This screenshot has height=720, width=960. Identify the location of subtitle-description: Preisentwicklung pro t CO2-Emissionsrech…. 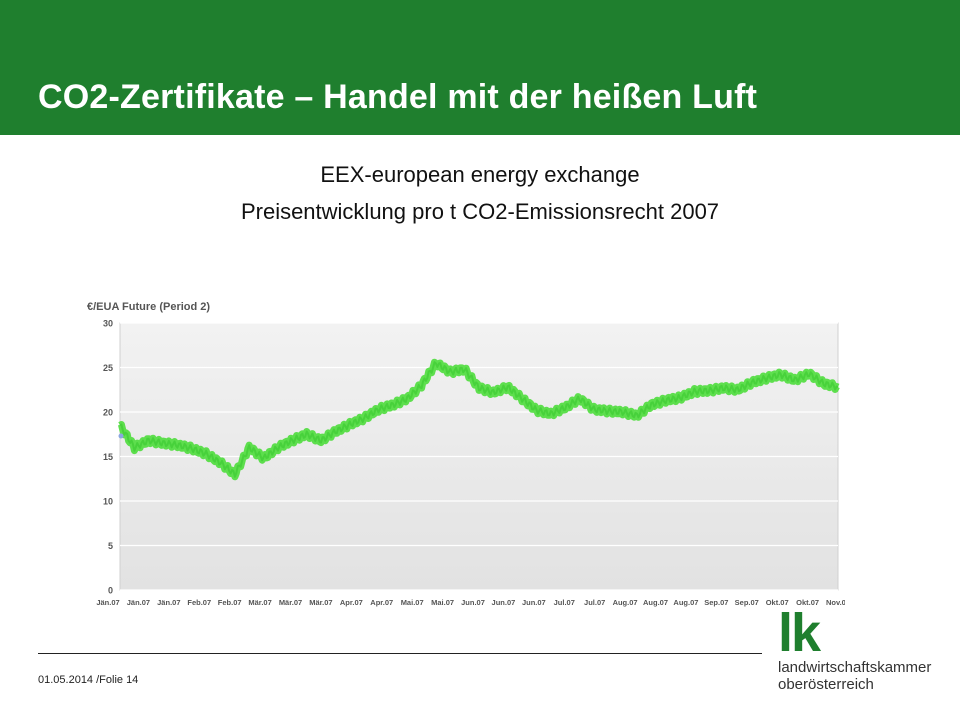
(480, 211).